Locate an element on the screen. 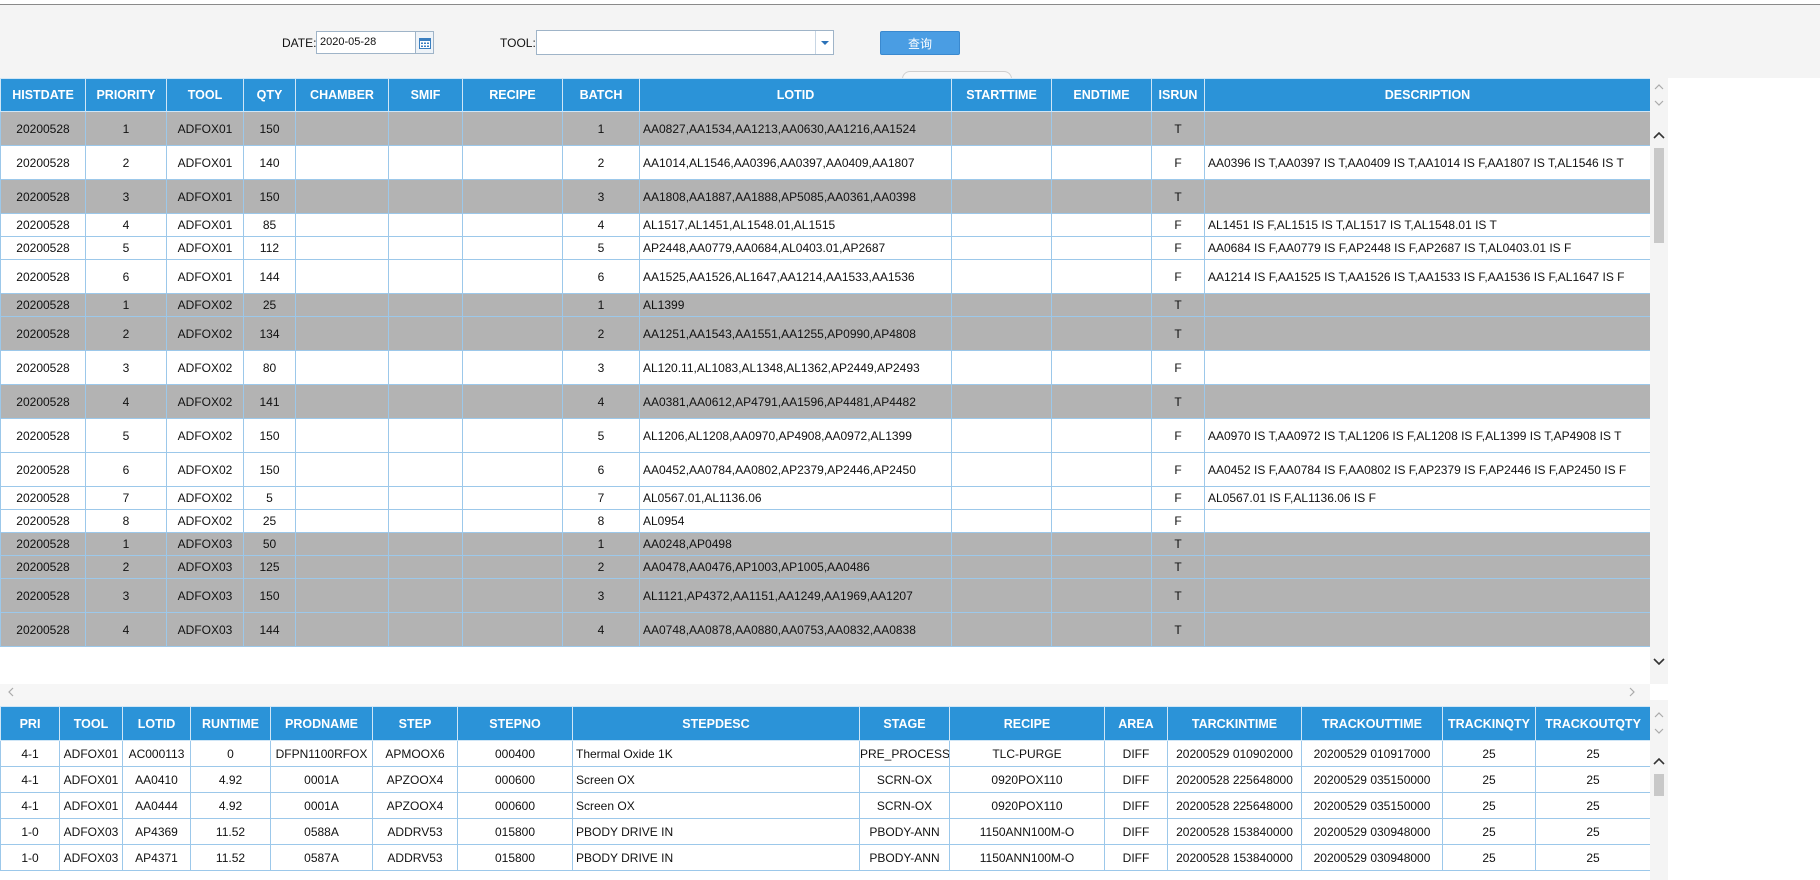  cell-lotid: AC000113 is located at coordinates (156, 753).